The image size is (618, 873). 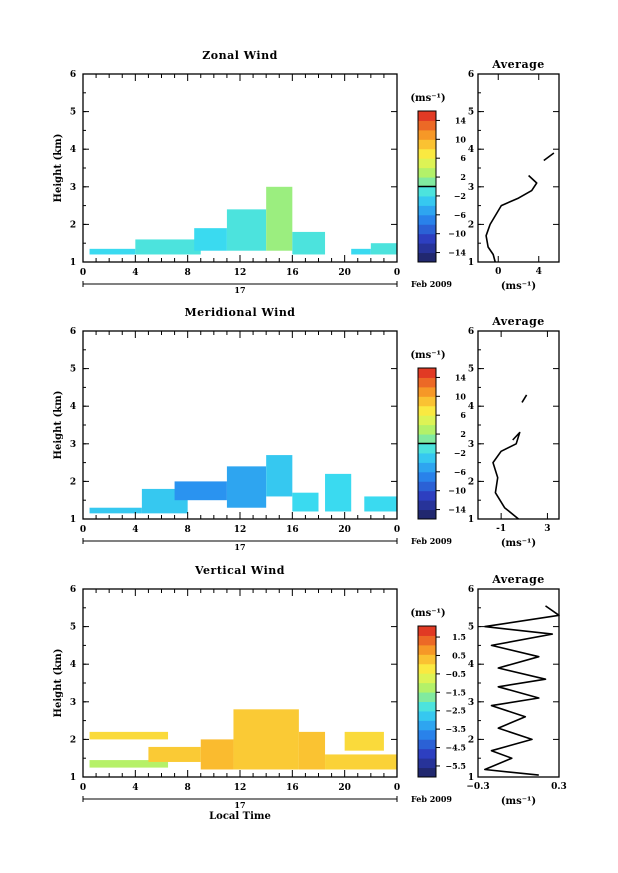 I want to click on colorbar-tick-label: −14, so click(x=457, y=510).